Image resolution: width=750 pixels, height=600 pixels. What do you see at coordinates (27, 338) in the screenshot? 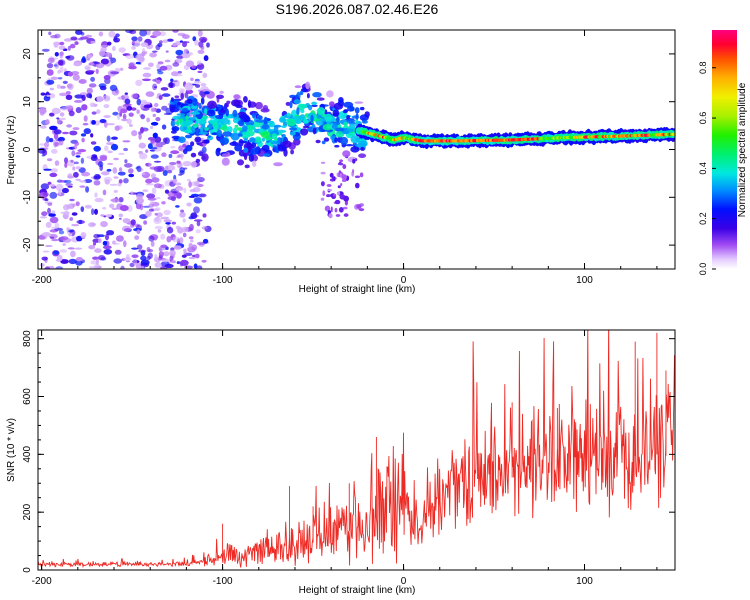
I see `y-tick-label: 800` at bounding box center [27, 338].